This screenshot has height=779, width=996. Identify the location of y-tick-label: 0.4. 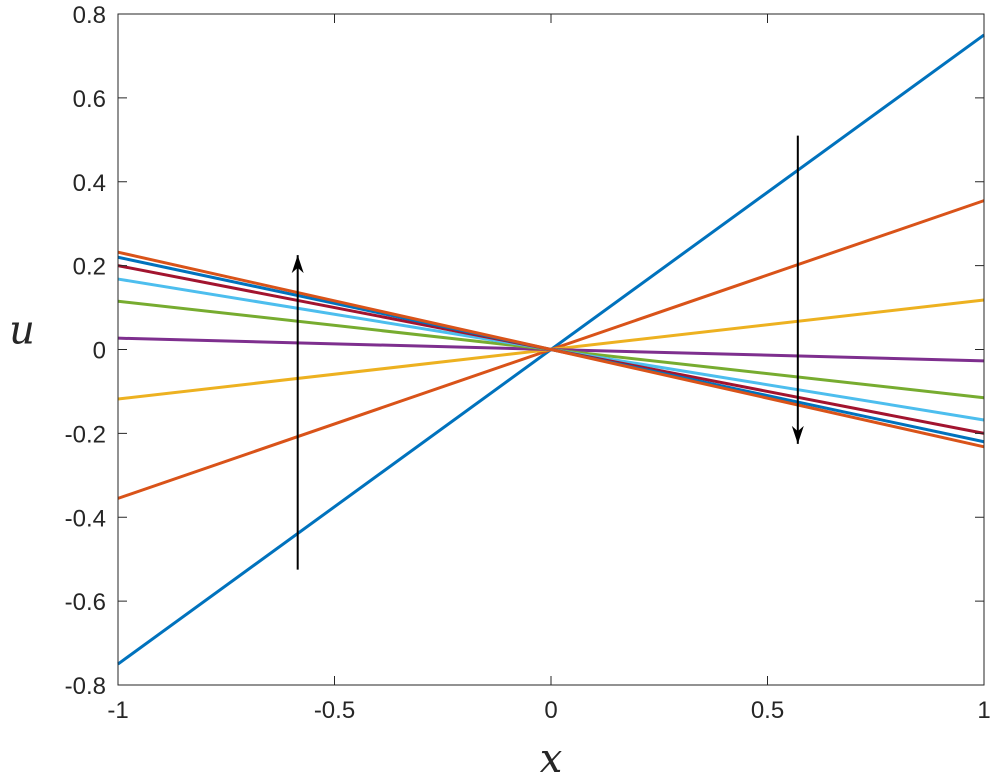
(89, 183).